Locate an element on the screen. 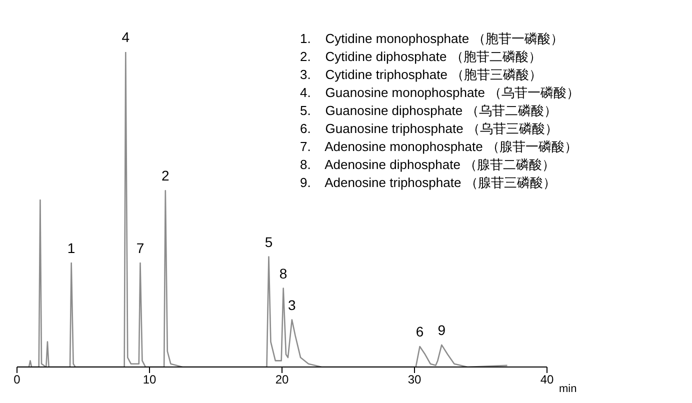 Image resolution: width=692 pixels, height=403 pixels. annotation: 2. Cytidine diphosphate （胞苷二磷酸） is located at coordinates (421, 57).